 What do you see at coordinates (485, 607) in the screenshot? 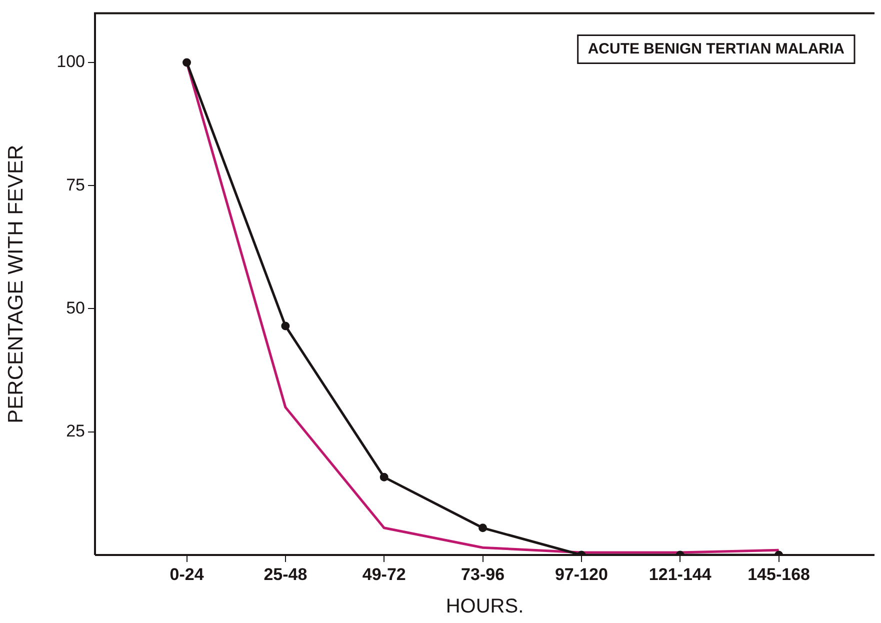
I see `x-axis-title: HOURS.` at bounding box center [485, 607].